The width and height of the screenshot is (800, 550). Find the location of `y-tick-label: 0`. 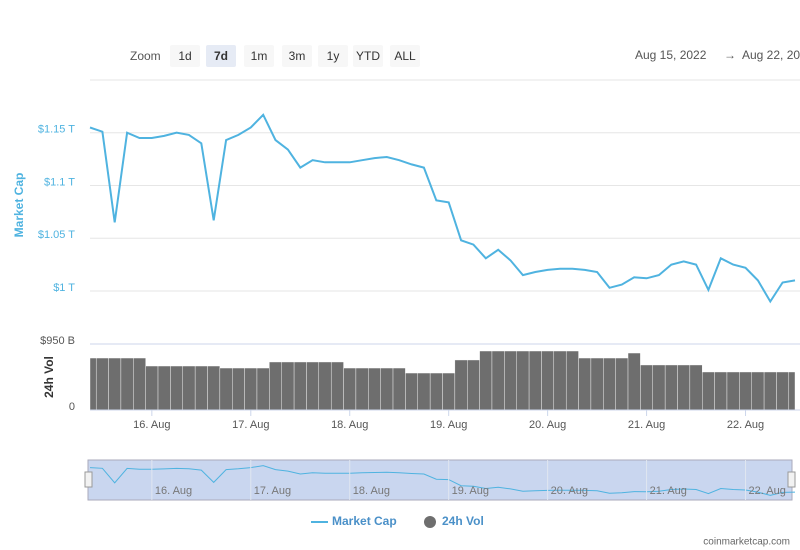

y-tick-label: 0 is located at coordinates (72, 407).